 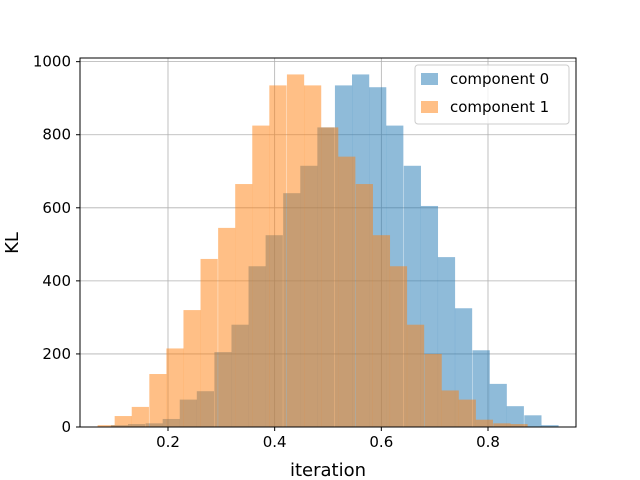 What do you see at coordinates (328, 470) in the screenshot?
I see `x-axis-title: iteration` at bounding box center [328, 470].